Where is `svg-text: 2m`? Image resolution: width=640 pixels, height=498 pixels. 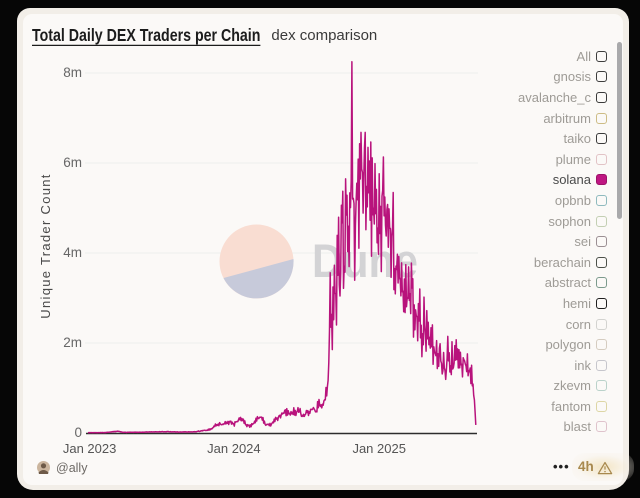
svg-text: 2m is located at coordinates (72, 342).